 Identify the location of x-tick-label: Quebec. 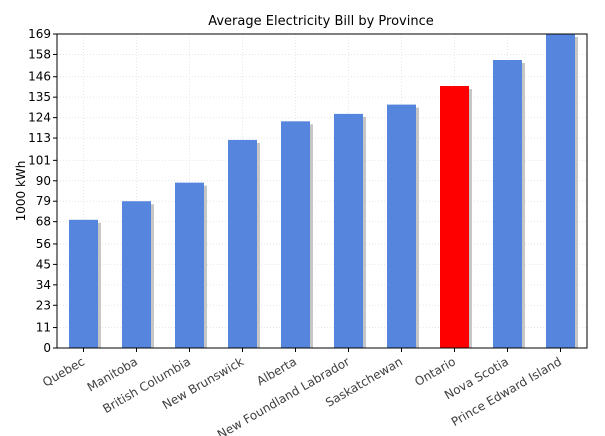
(63, 371).